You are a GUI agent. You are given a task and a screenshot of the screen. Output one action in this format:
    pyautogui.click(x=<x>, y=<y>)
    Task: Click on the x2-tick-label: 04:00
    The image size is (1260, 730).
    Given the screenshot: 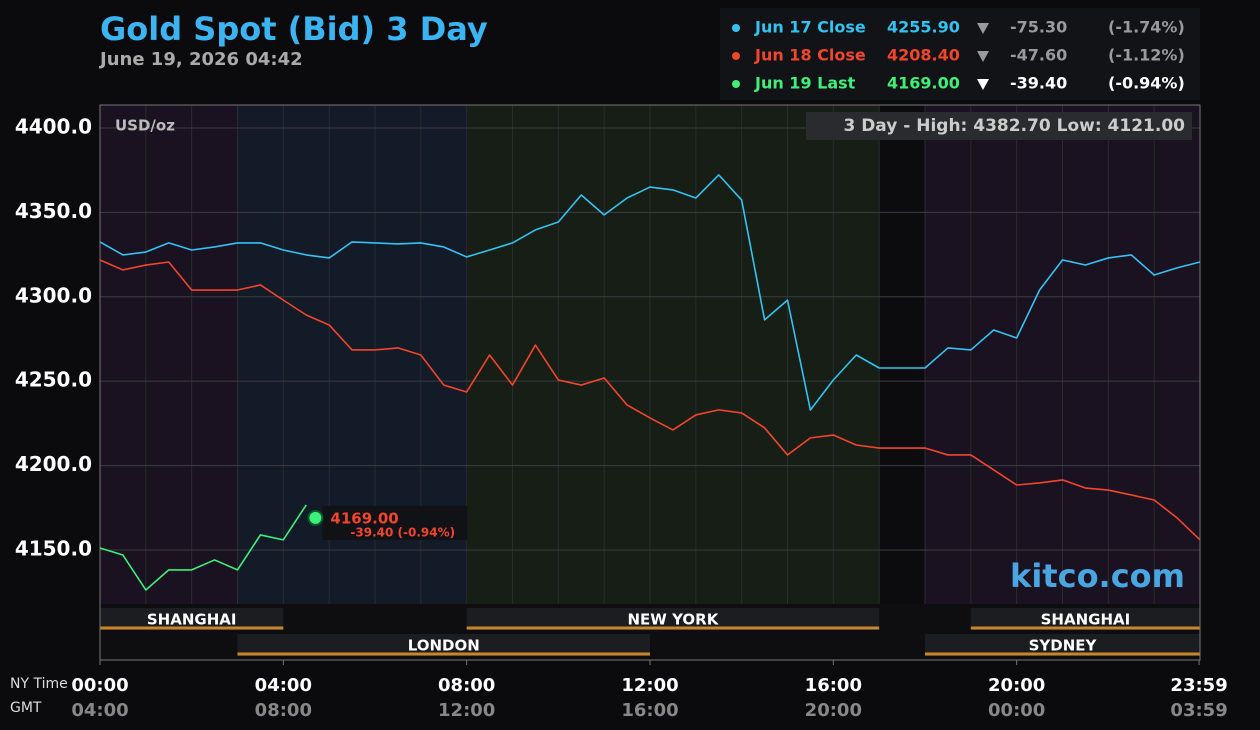 What is the action you would take?
    pyautogui.click(x=99, y=710)
    